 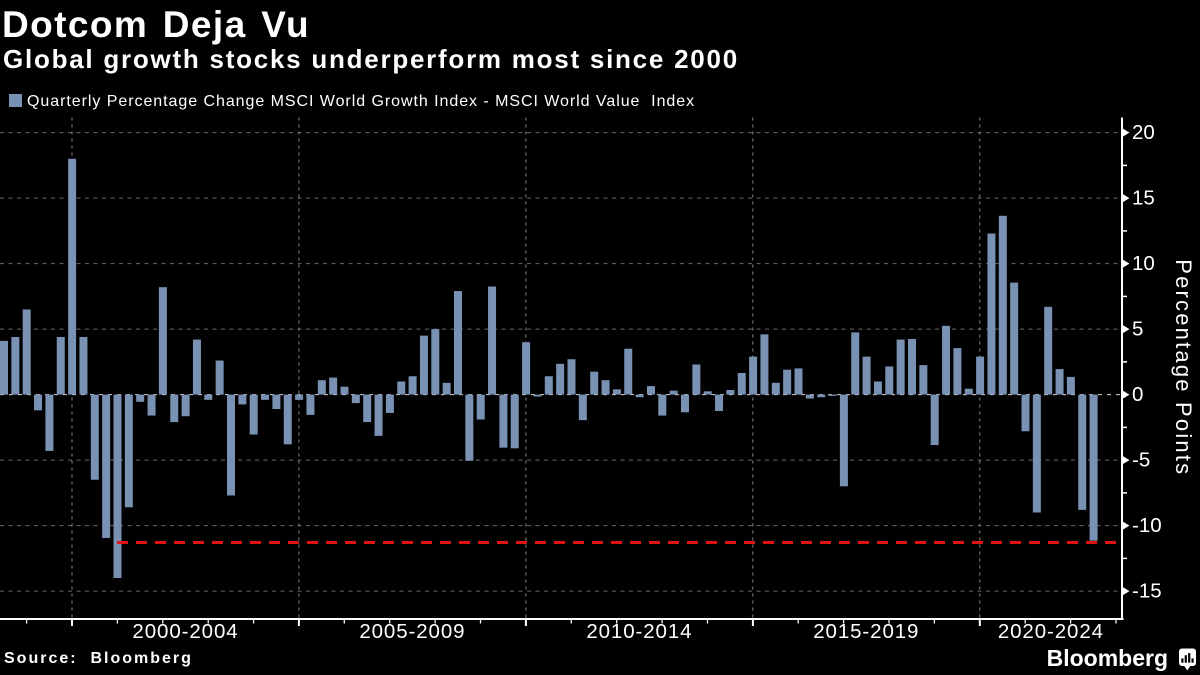 I want to click on svg-text: 2000-2004, so click(x=185, y=631).